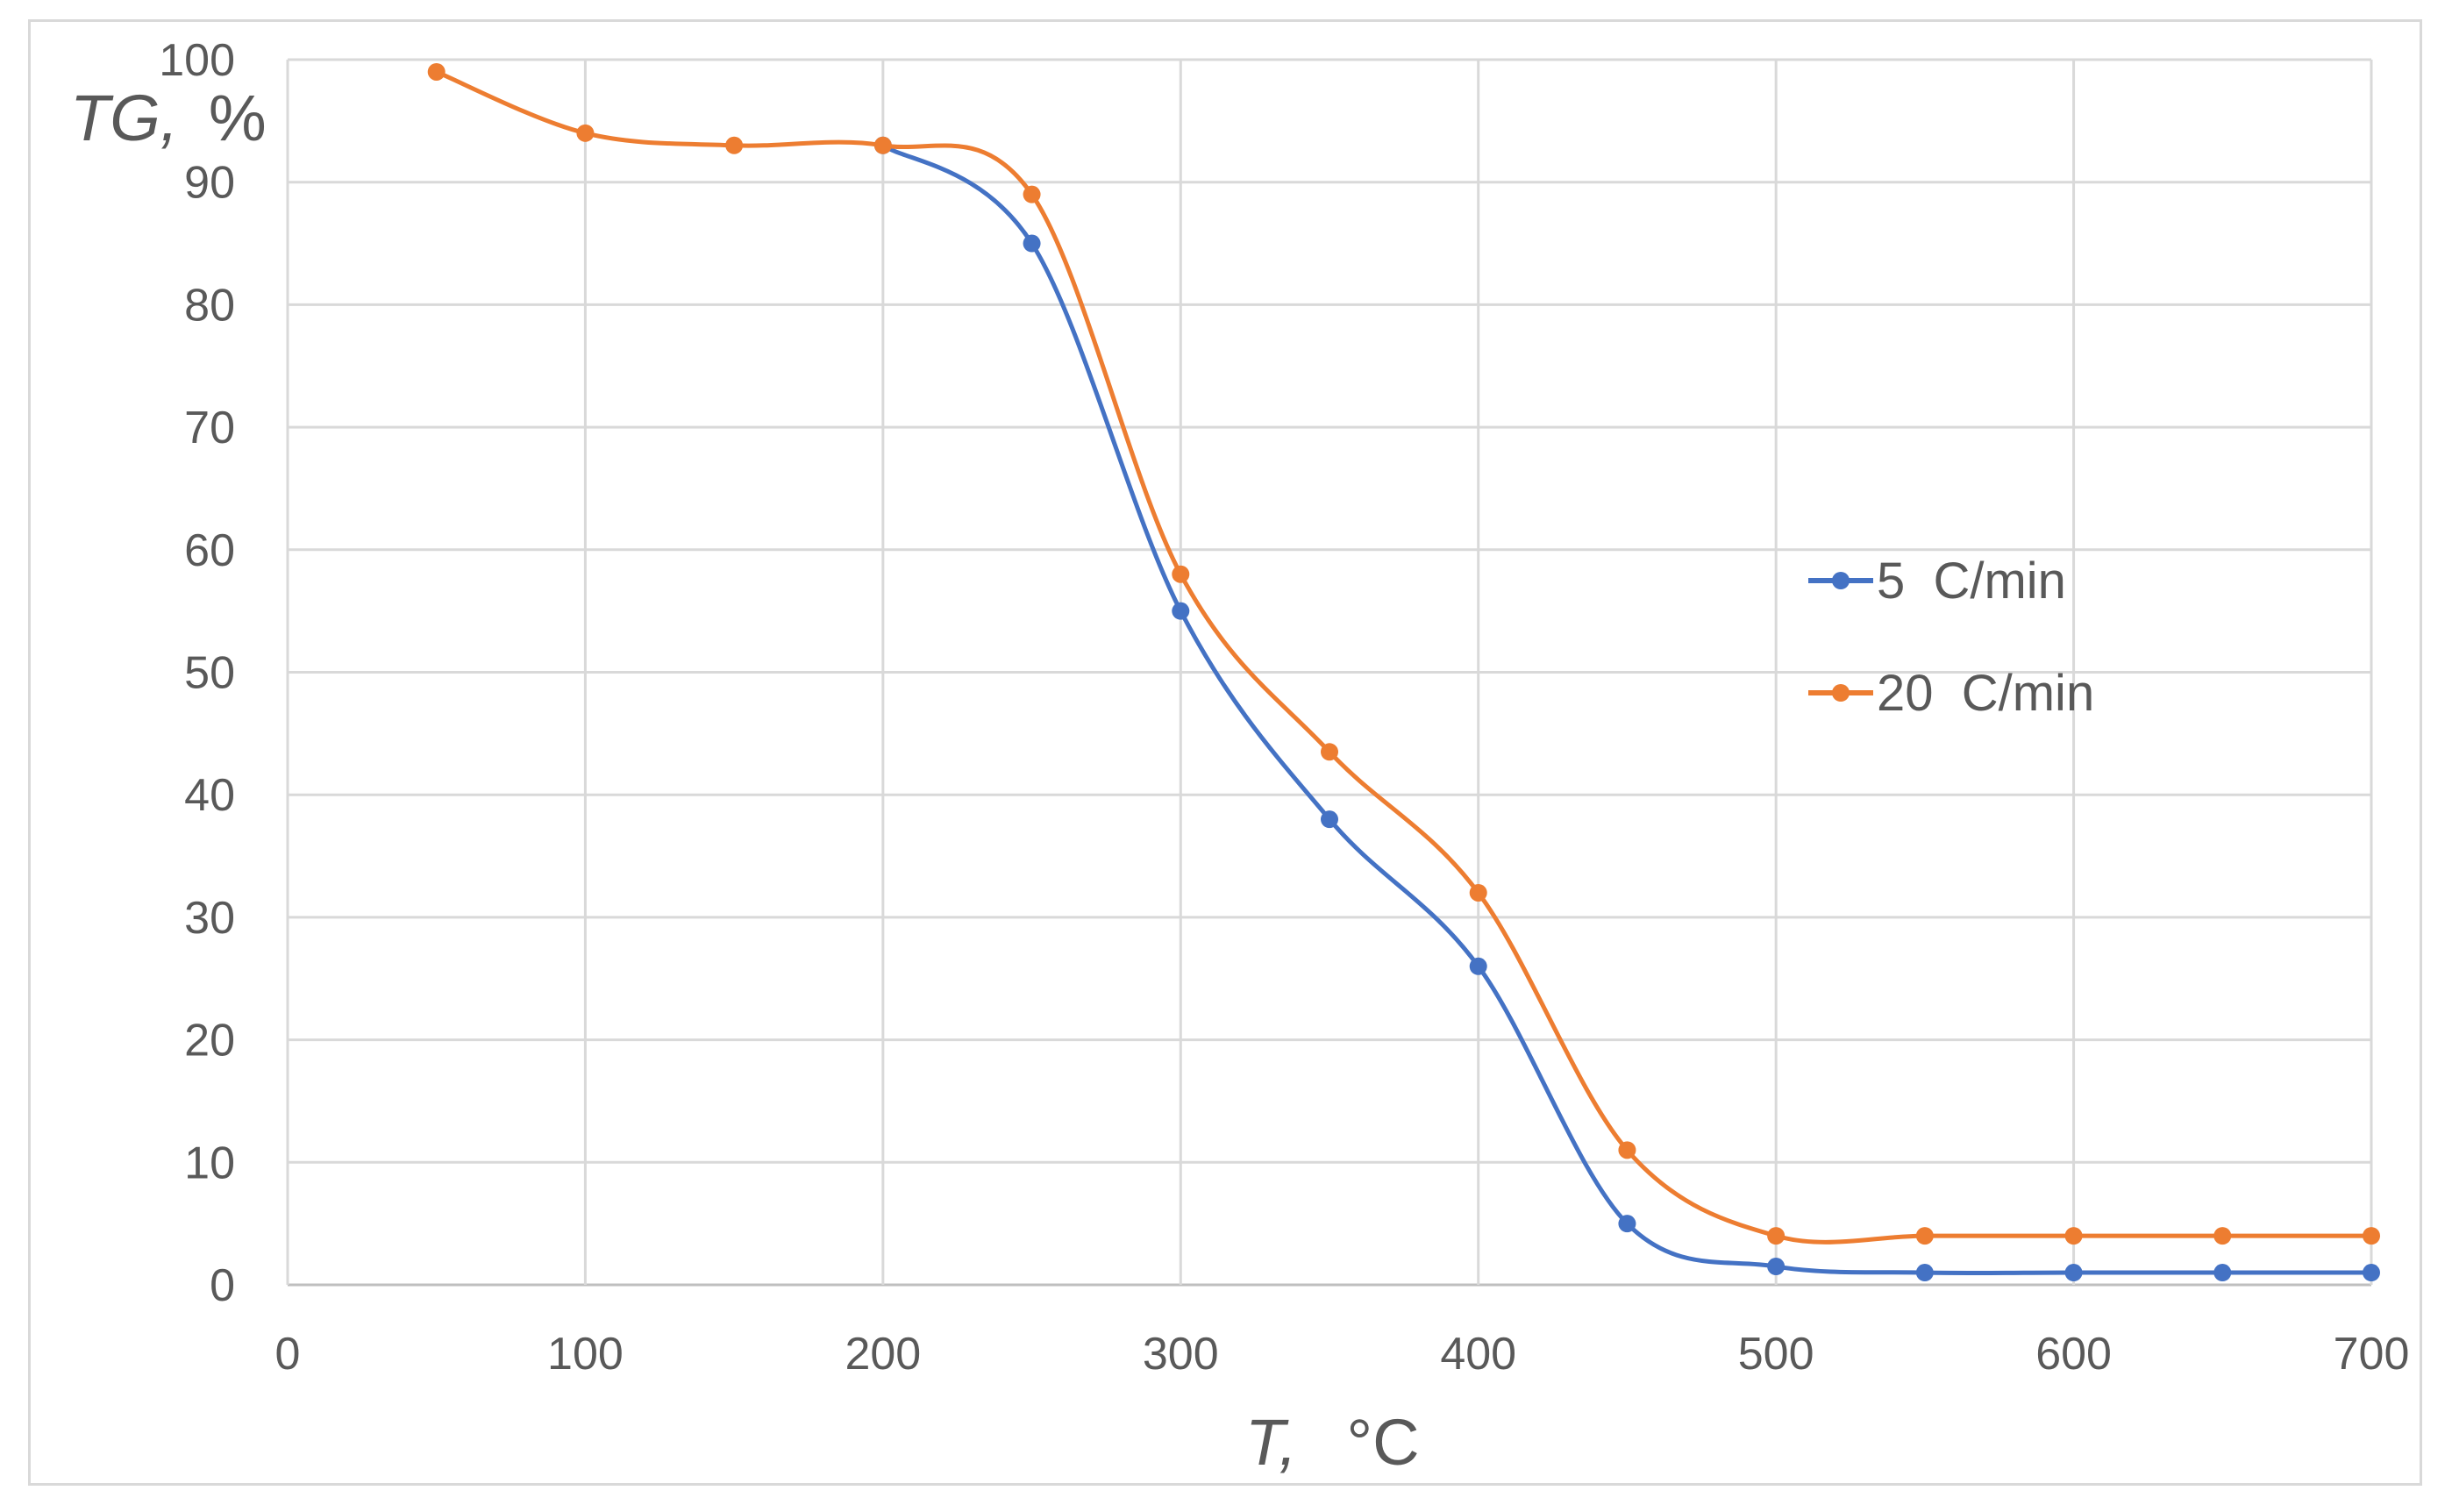 The image size is (2452, 1512). What do you see at coordinates (1951, 637) in the screenshot?
I see `legend: 5 C/min 20 C/min` at bounding box center [1951, 637].